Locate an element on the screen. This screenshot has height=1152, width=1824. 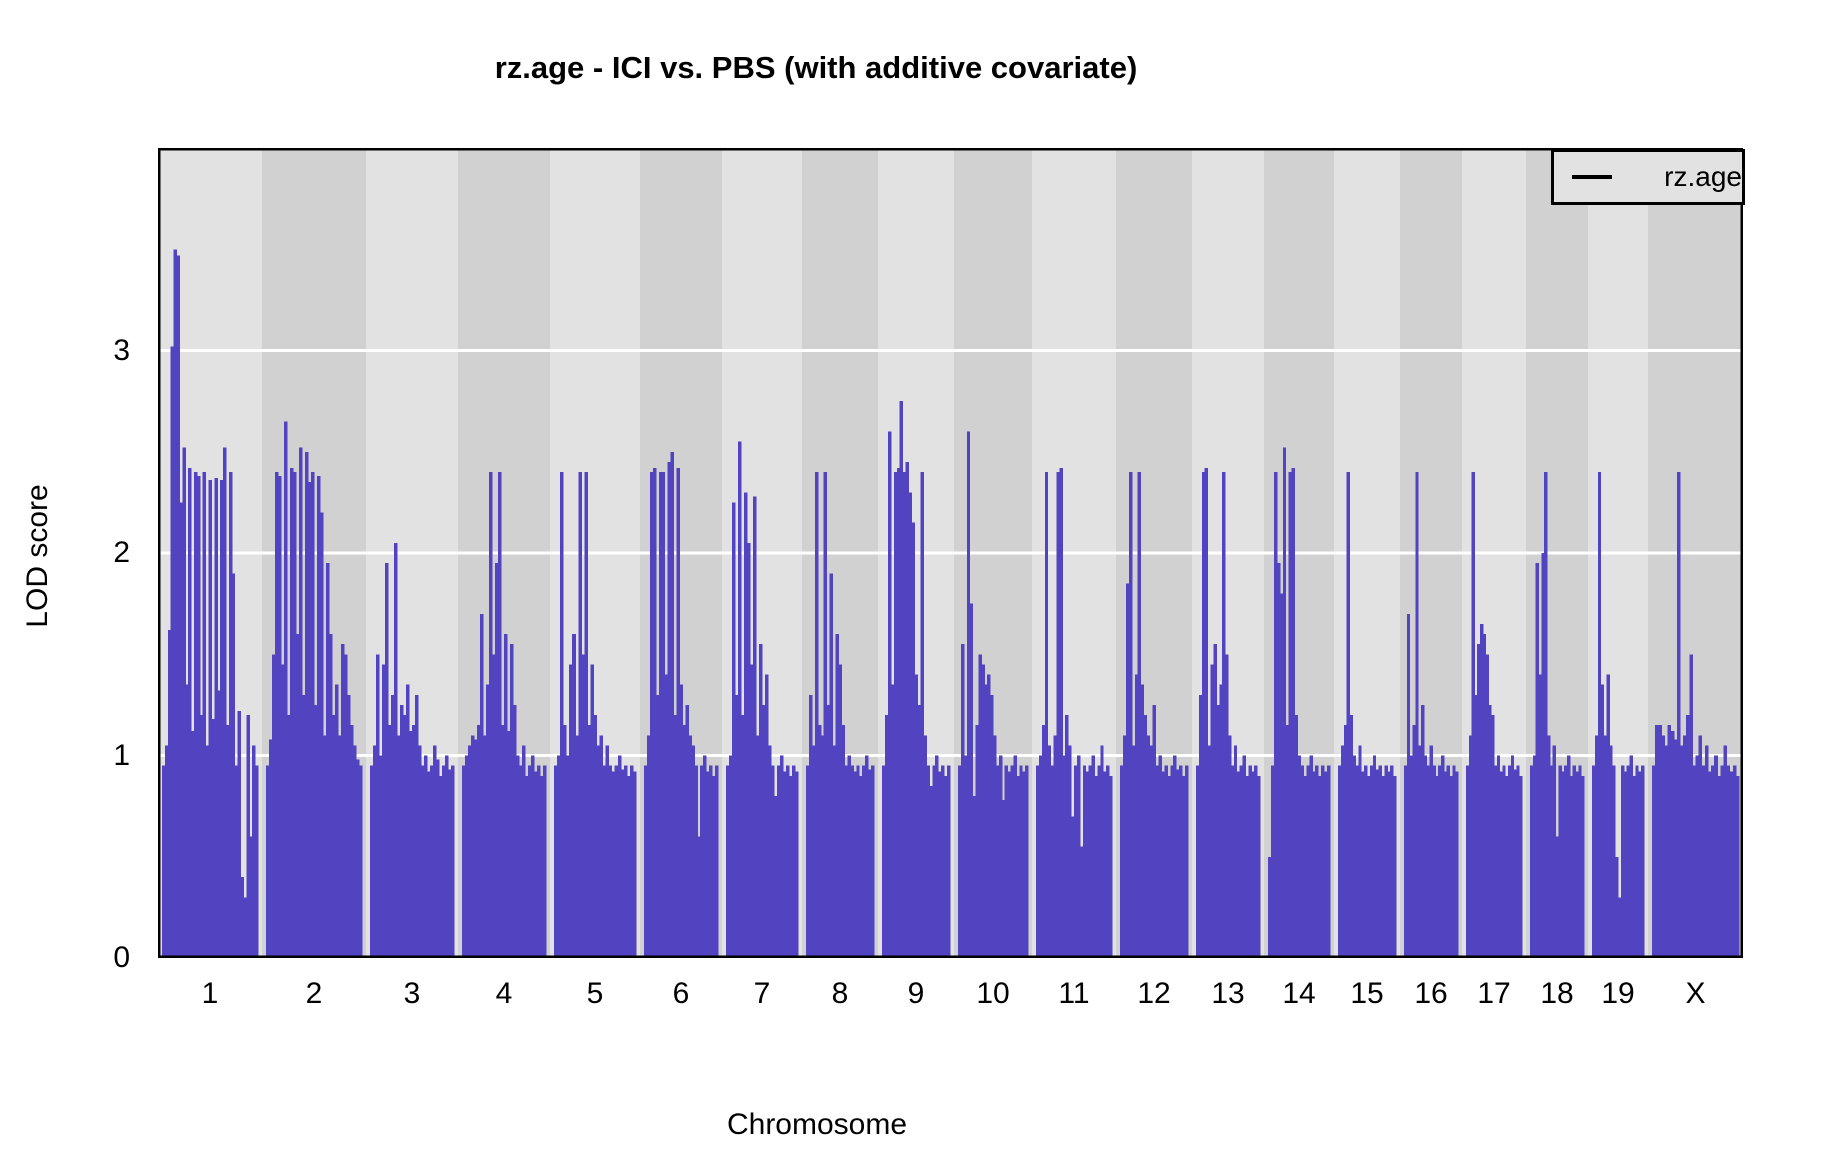
x-tick-label: 17 is located at coordinates (1494, 993).